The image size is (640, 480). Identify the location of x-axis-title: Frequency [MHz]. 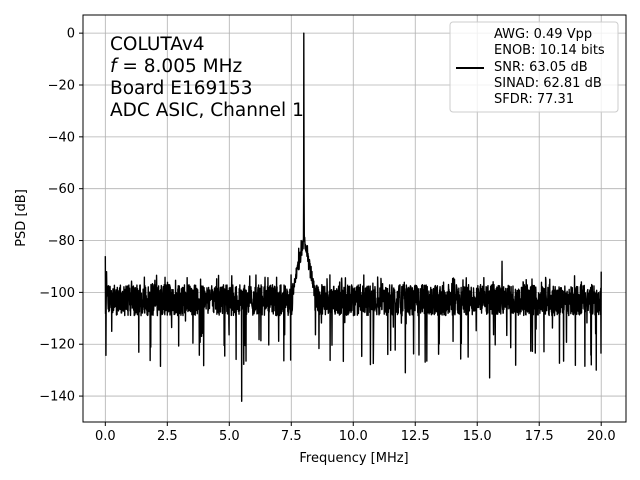
(353, 458).